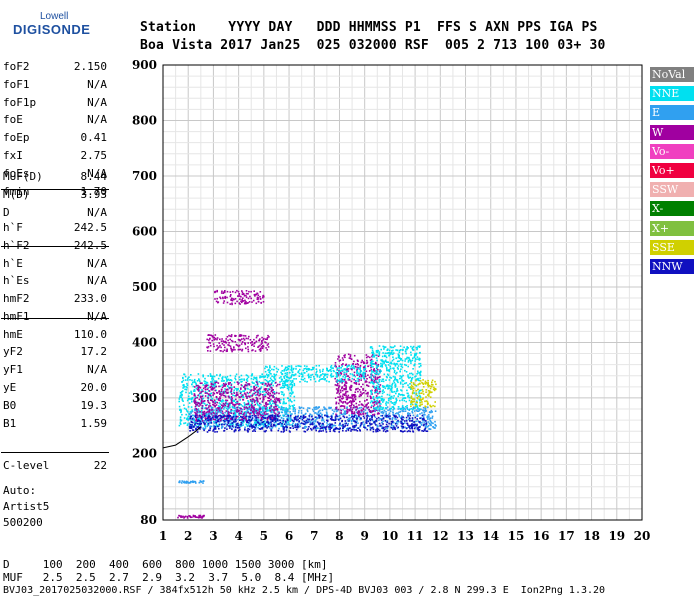  Describe the element at coordinates (94, 423) in the screenshot. I see `param-value: 1.59` at that location.